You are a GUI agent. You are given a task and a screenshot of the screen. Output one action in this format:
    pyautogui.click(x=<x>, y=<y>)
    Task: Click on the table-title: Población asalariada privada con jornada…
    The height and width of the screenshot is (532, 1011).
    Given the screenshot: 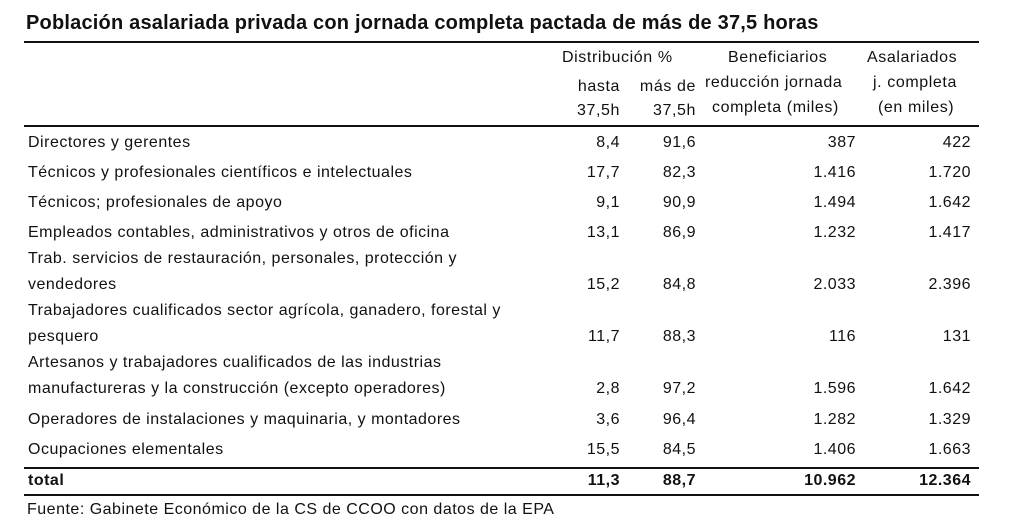 What is the action you would take?
    pyautogui.click(x=422, y=23)
    